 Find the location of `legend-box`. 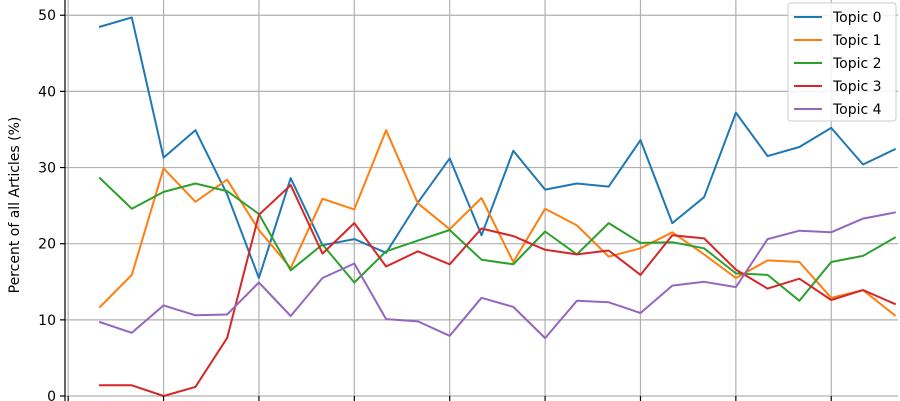

legend-box is located at coordinates (842, 62).